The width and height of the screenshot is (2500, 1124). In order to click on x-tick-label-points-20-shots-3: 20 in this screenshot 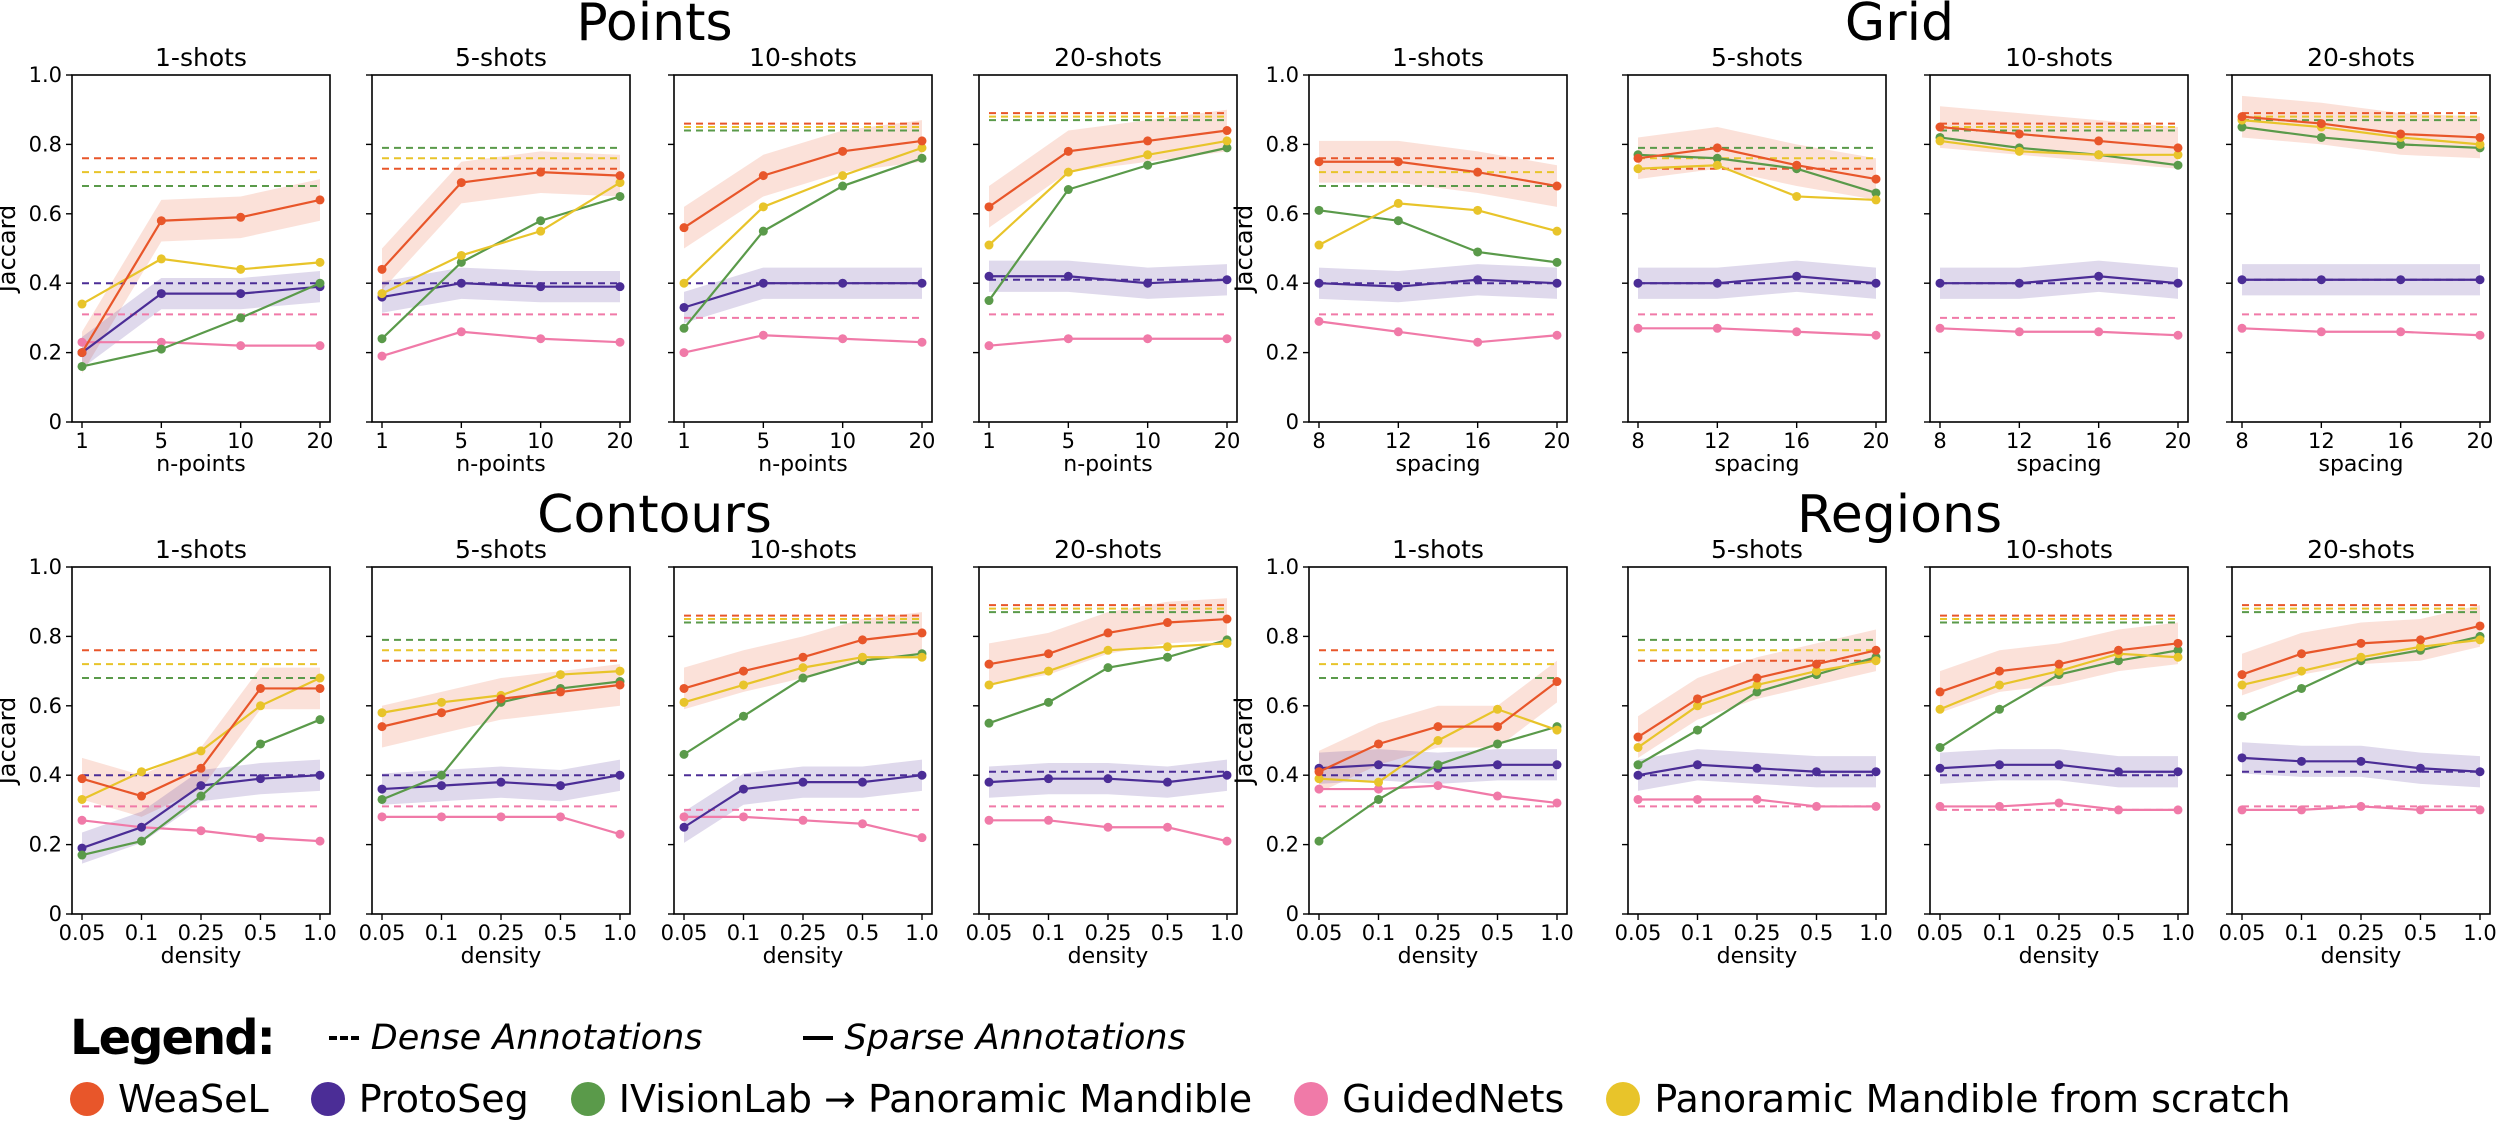, I will do `click(1227, 441)`.